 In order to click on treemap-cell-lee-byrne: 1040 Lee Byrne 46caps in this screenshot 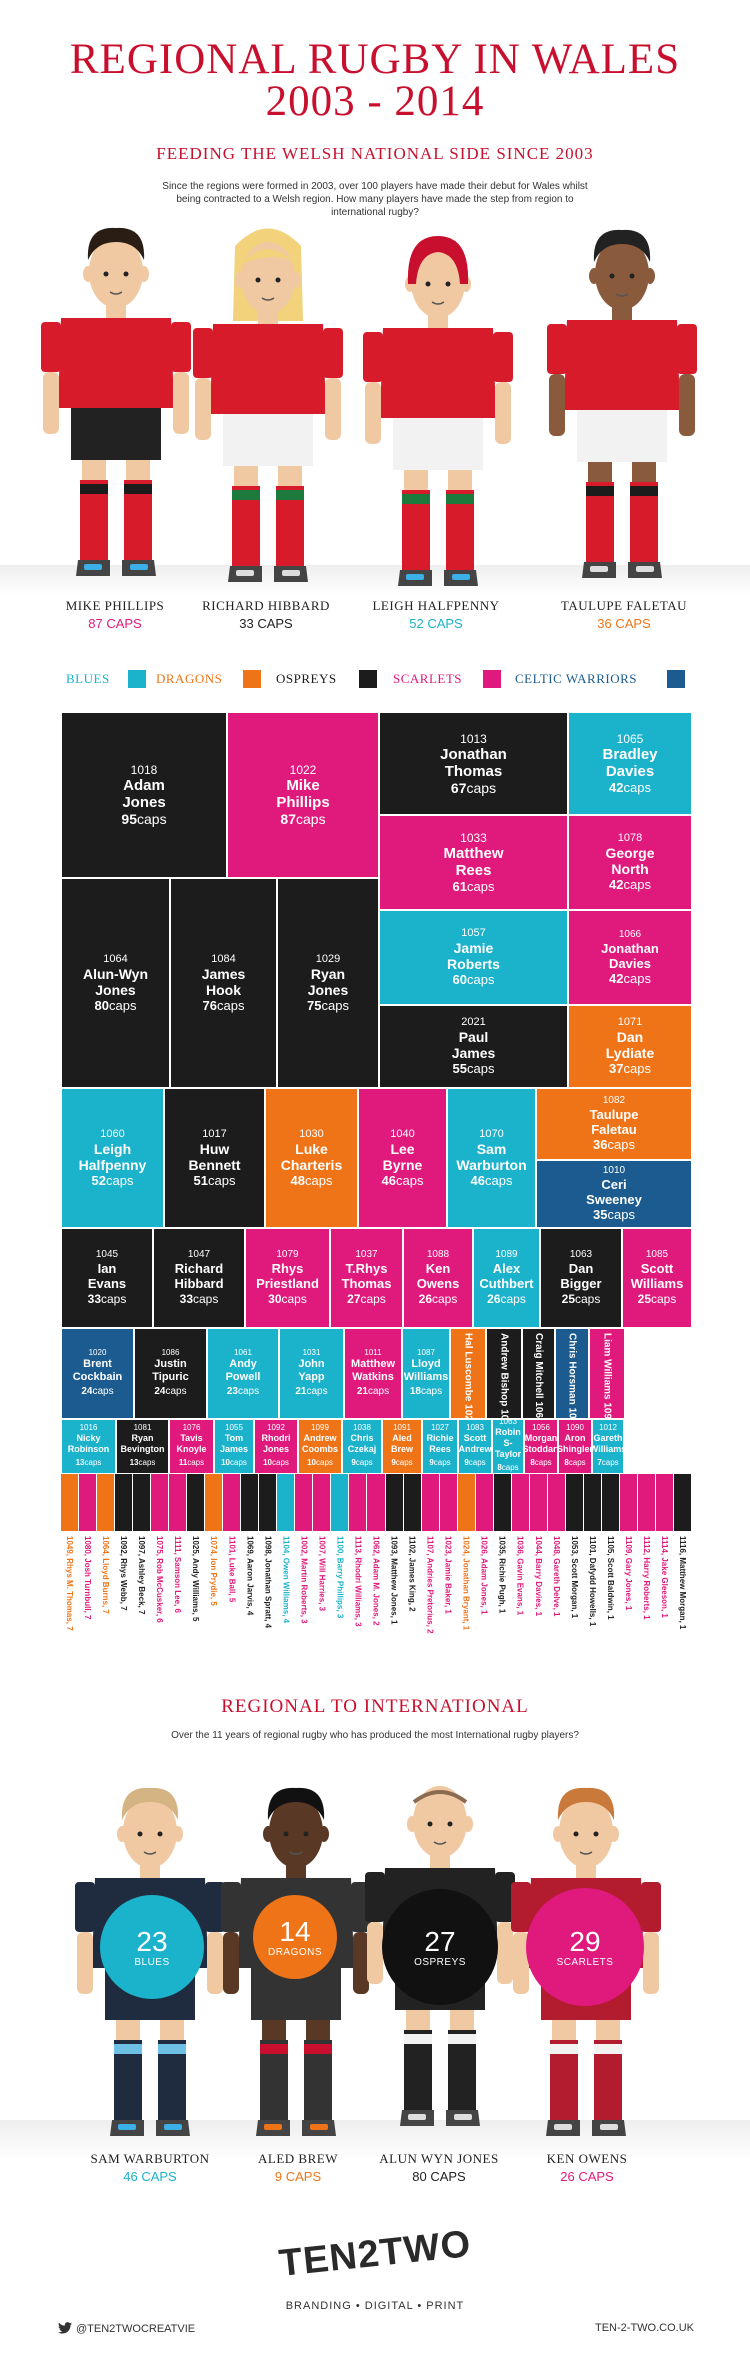, I will do `click(402, 1158)`.